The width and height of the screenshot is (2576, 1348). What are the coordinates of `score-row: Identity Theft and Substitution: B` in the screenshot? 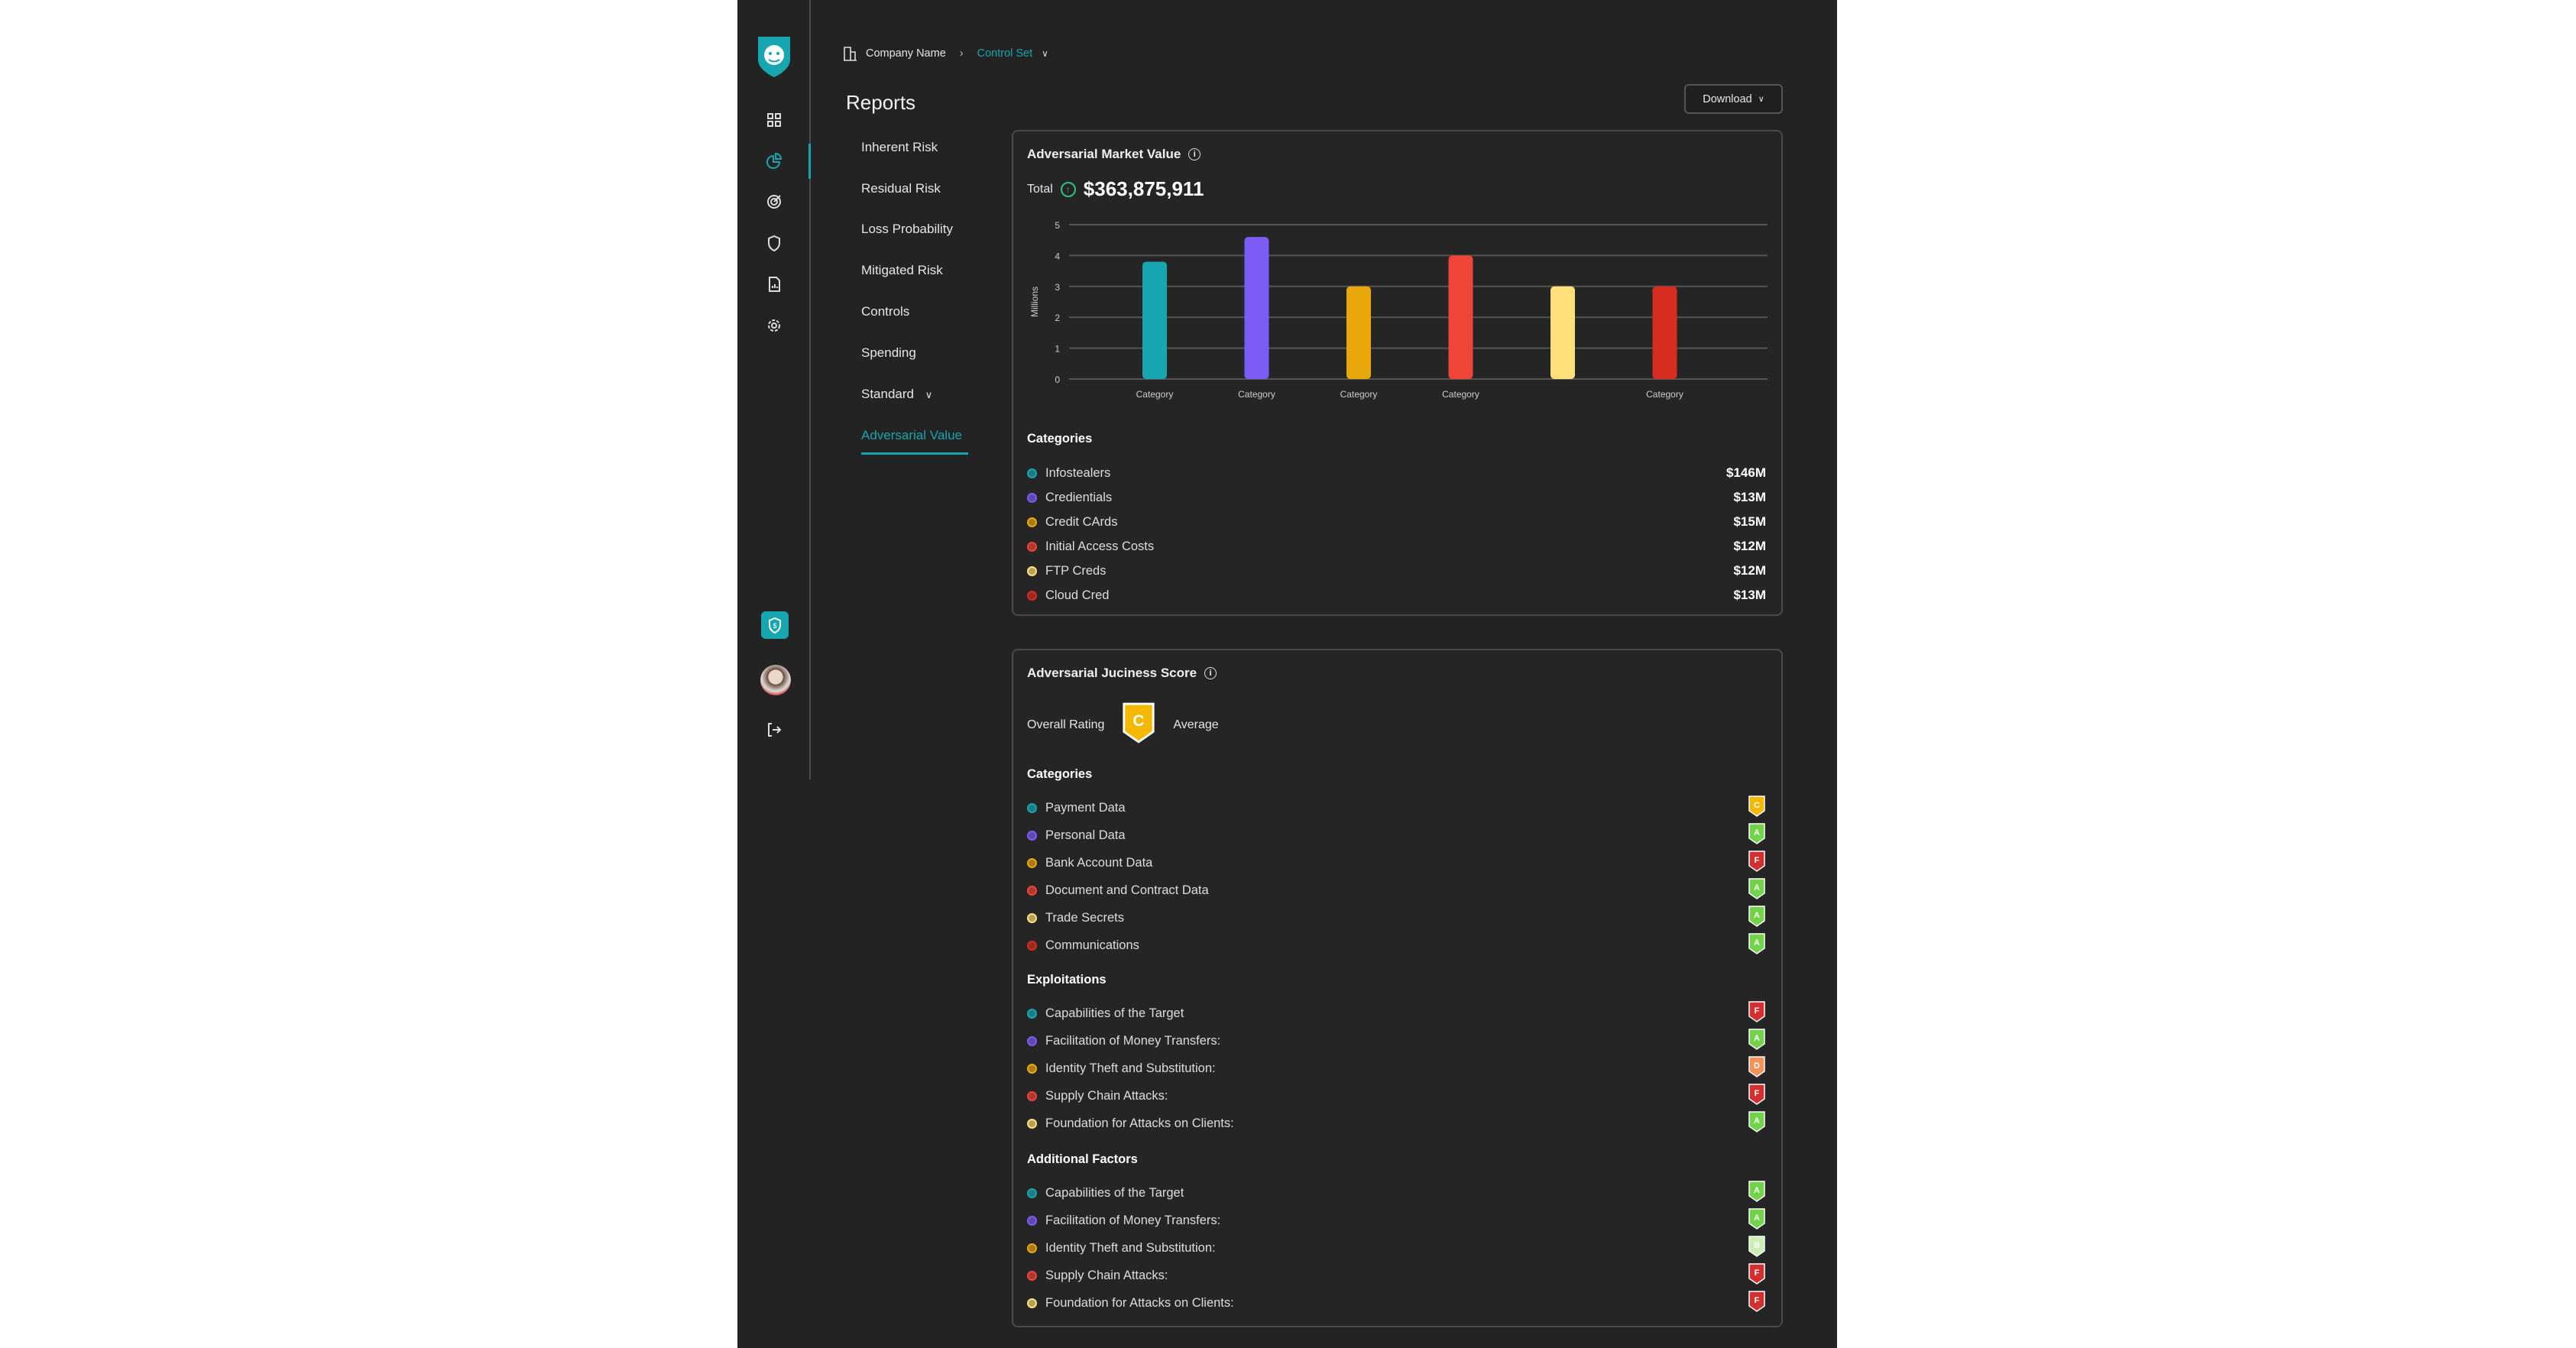 It's located at (1397, 1247).